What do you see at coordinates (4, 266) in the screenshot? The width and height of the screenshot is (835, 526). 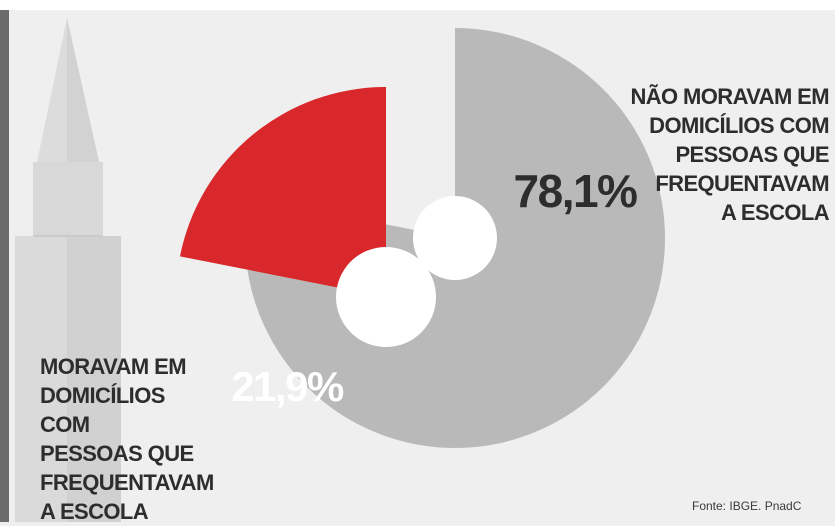 I see `left-border` at bounding box center [4, 266].